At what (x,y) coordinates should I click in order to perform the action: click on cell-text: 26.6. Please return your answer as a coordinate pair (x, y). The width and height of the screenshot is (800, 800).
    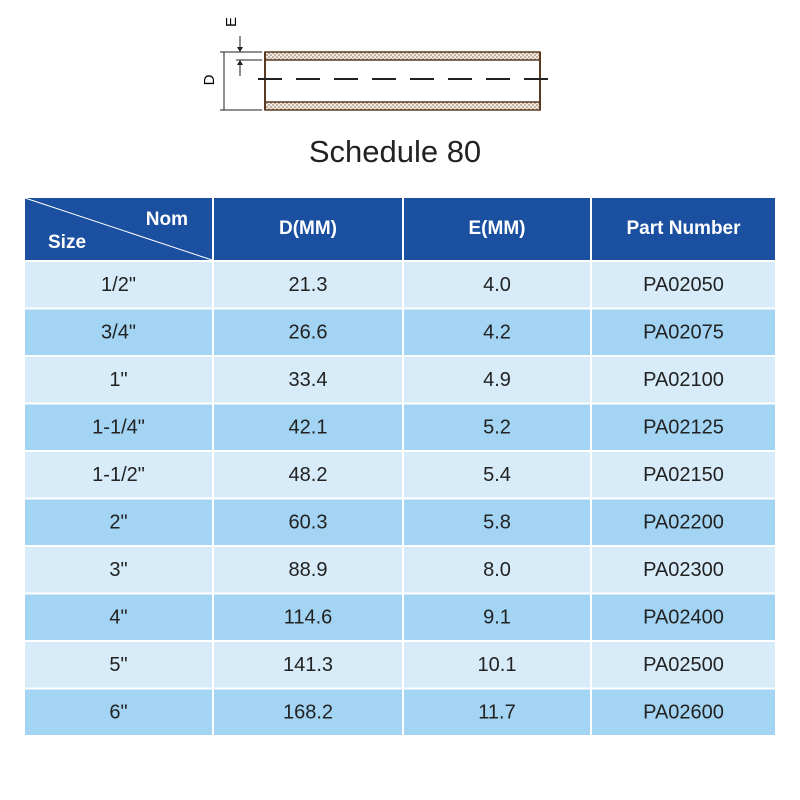
    Looking at the image, I should click on (308, 333).